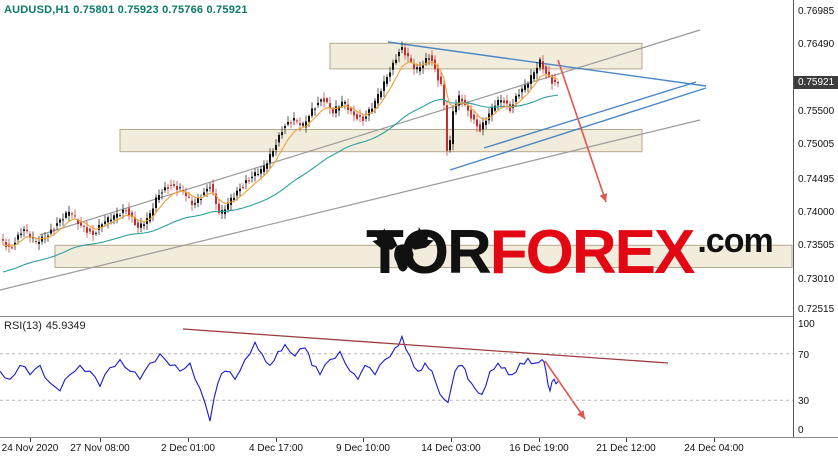 This screenshot has width=838, height=458. I want to click on rsi-axis-label: 0, so click(801, 430).